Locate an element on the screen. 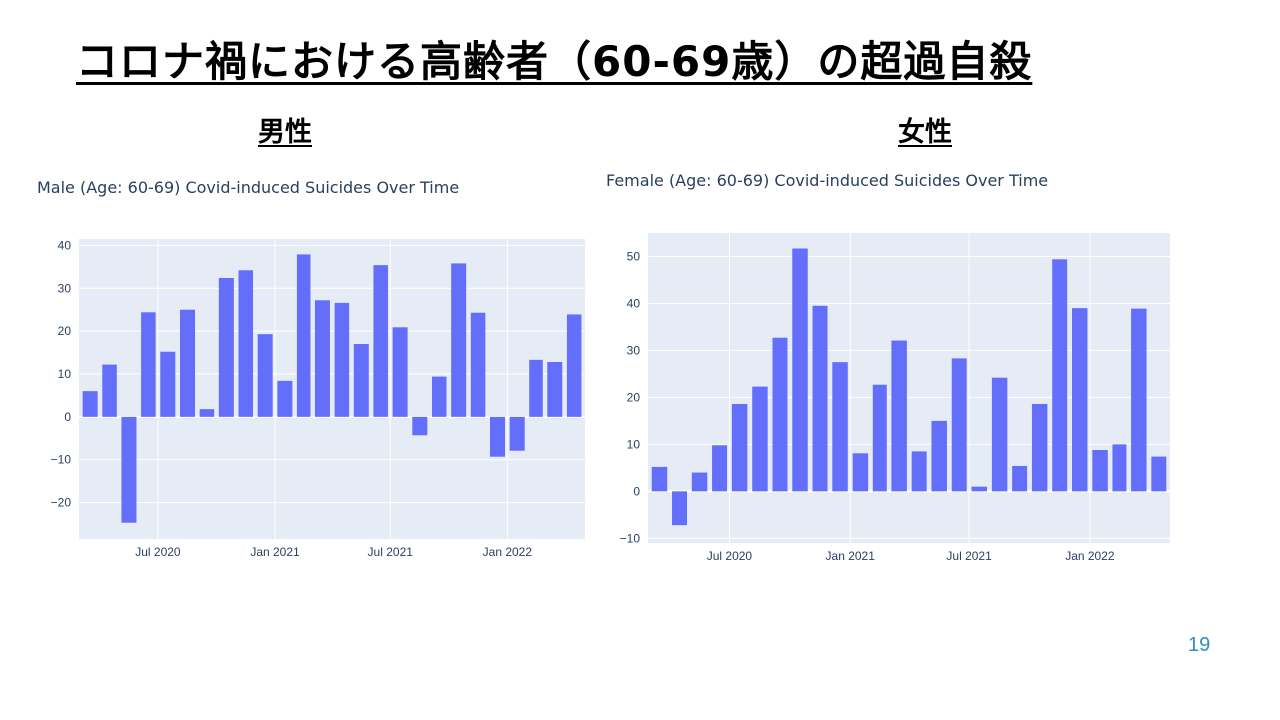  male-ytick-label: 10 is located at coordinates (65, 374).